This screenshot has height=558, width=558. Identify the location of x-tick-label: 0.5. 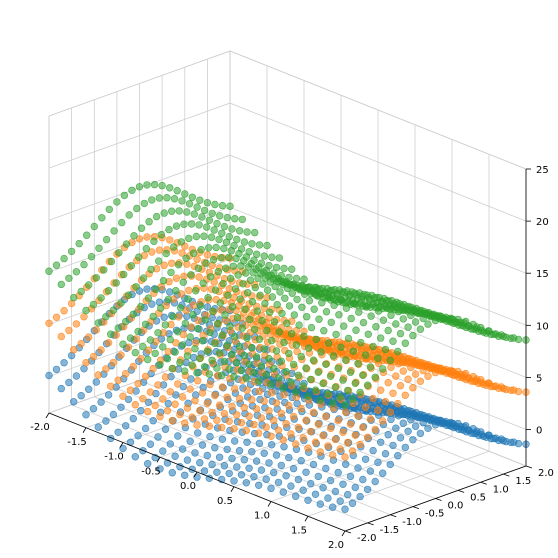
(225, 501).